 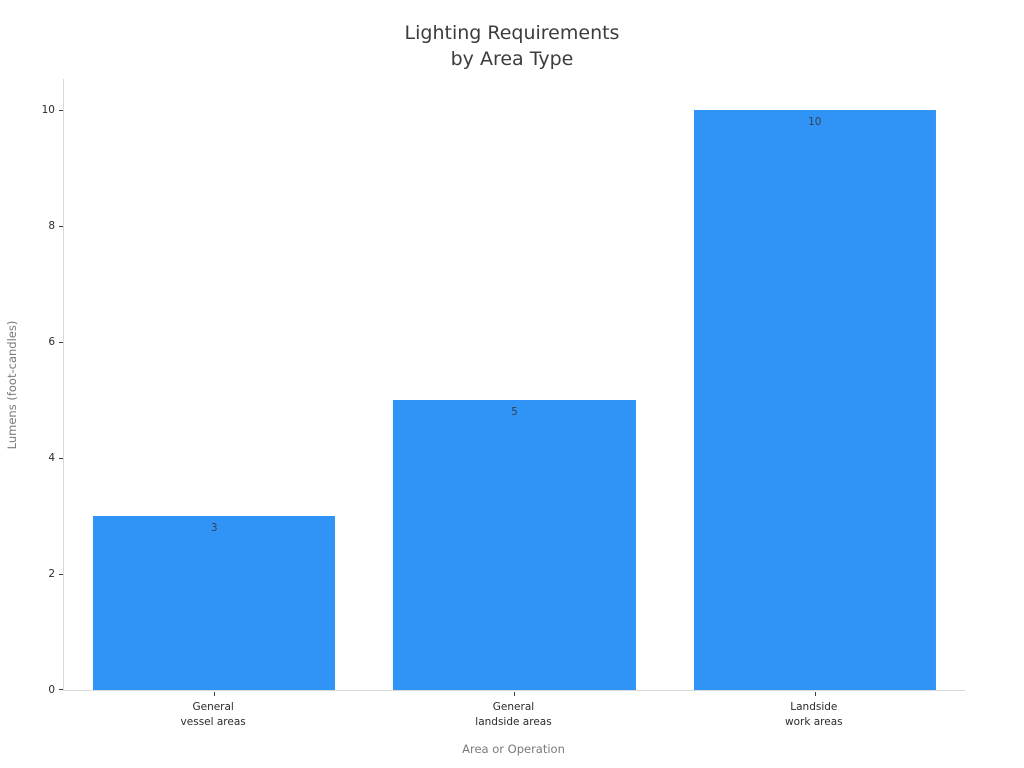 I want to click on y-tick-label: 6, so click(x=51, y=342).